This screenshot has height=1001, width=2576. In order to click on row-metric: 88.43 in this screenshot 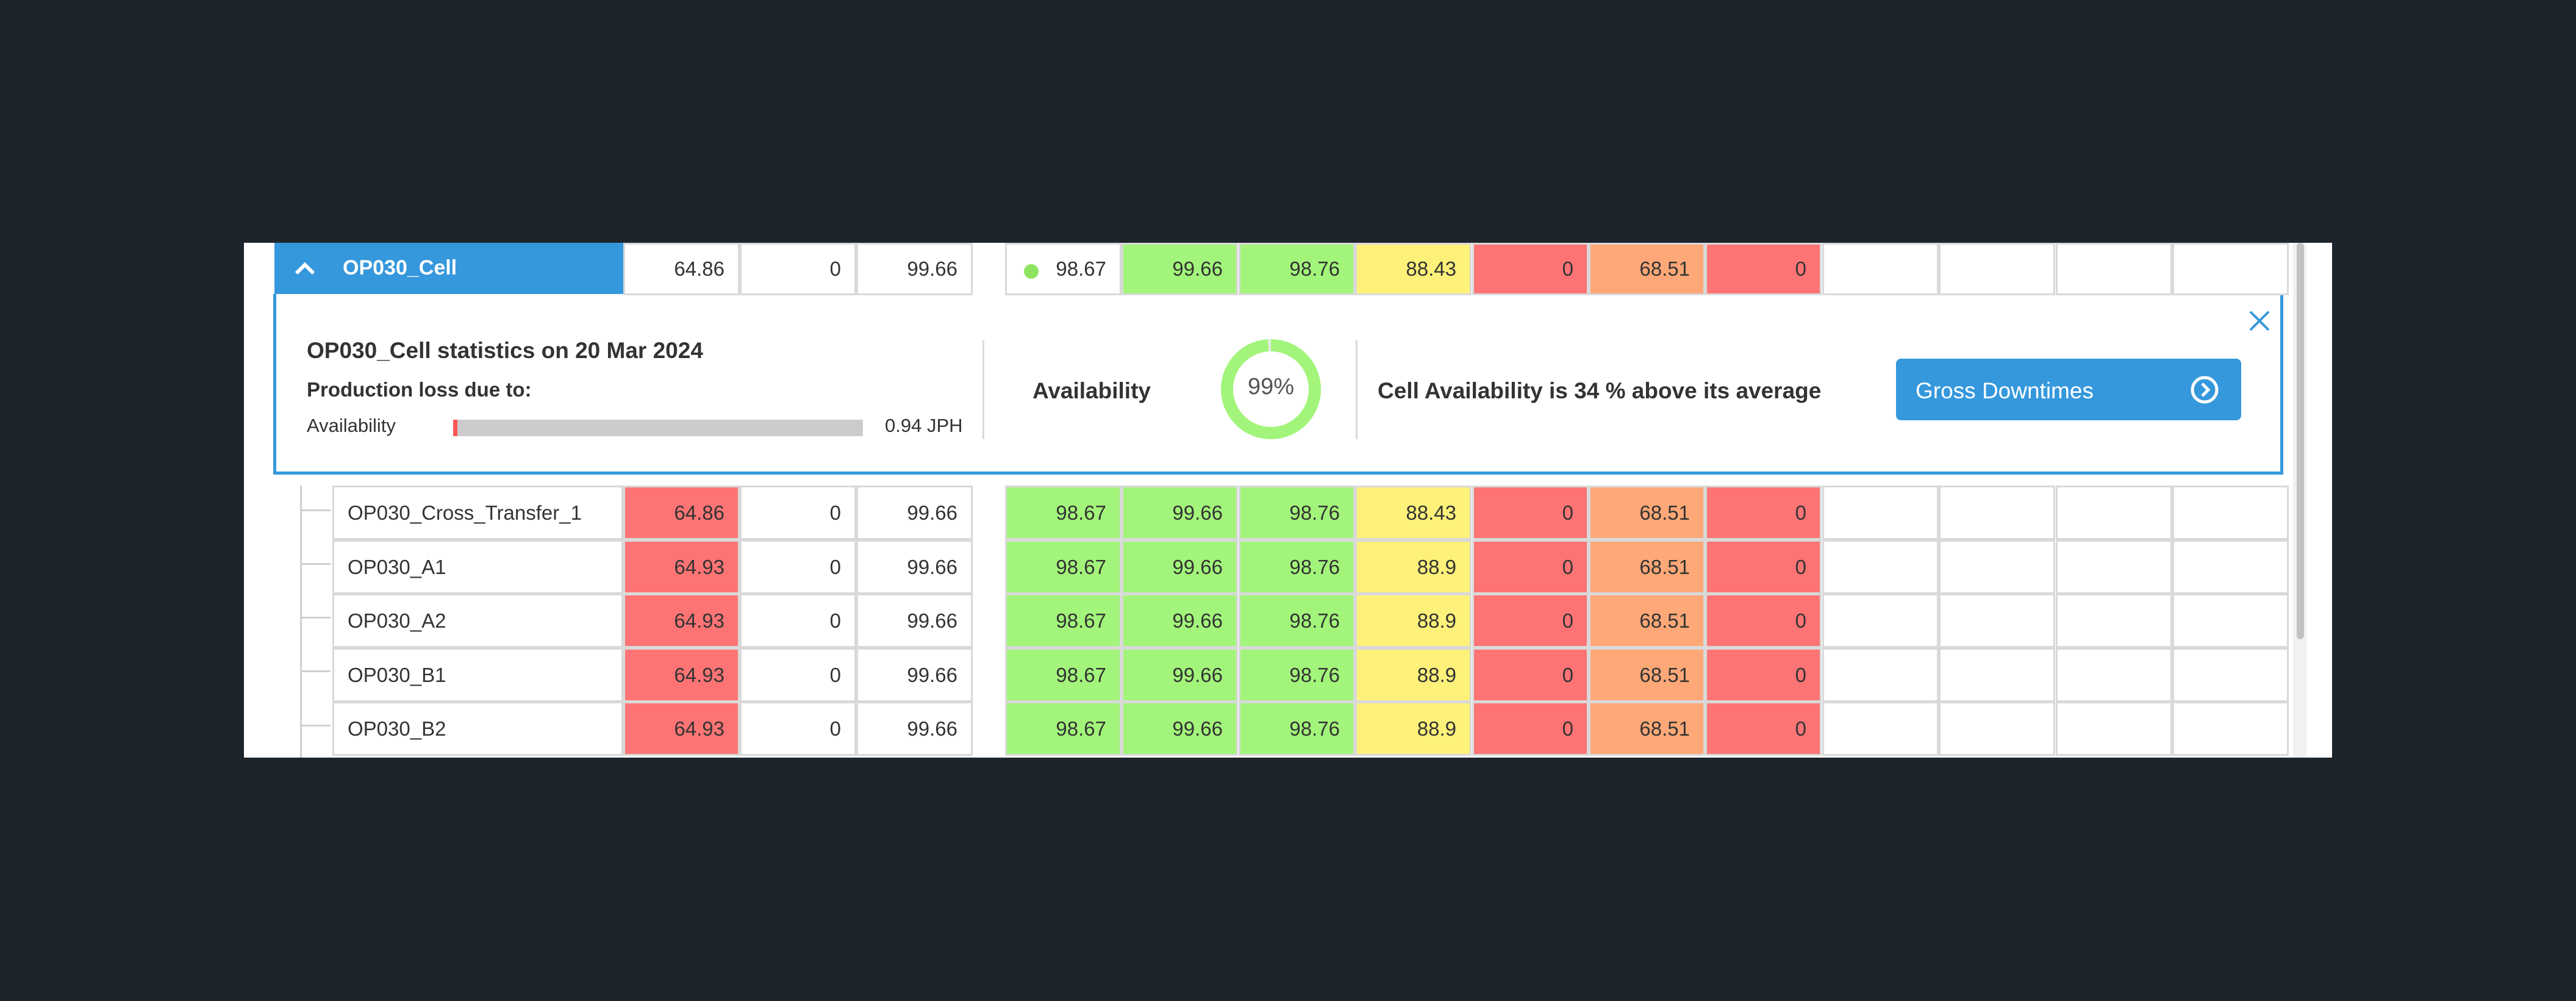, I will do `click(1413, 513)`.